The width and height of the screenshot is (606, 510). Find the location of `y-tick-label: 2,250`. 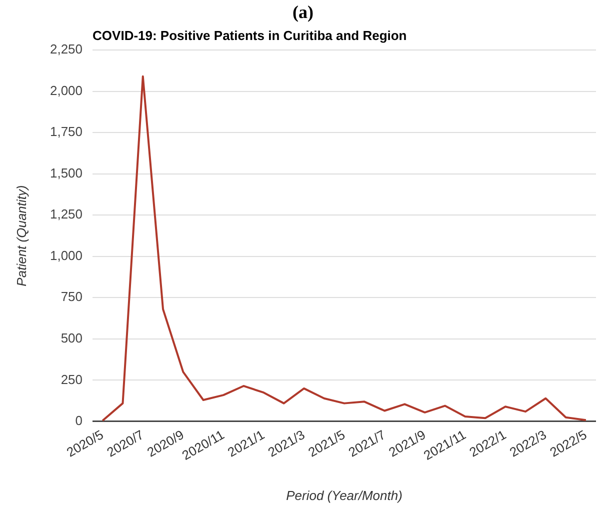

y-tick-label: 2,250 is located at coordinates (66, 49).